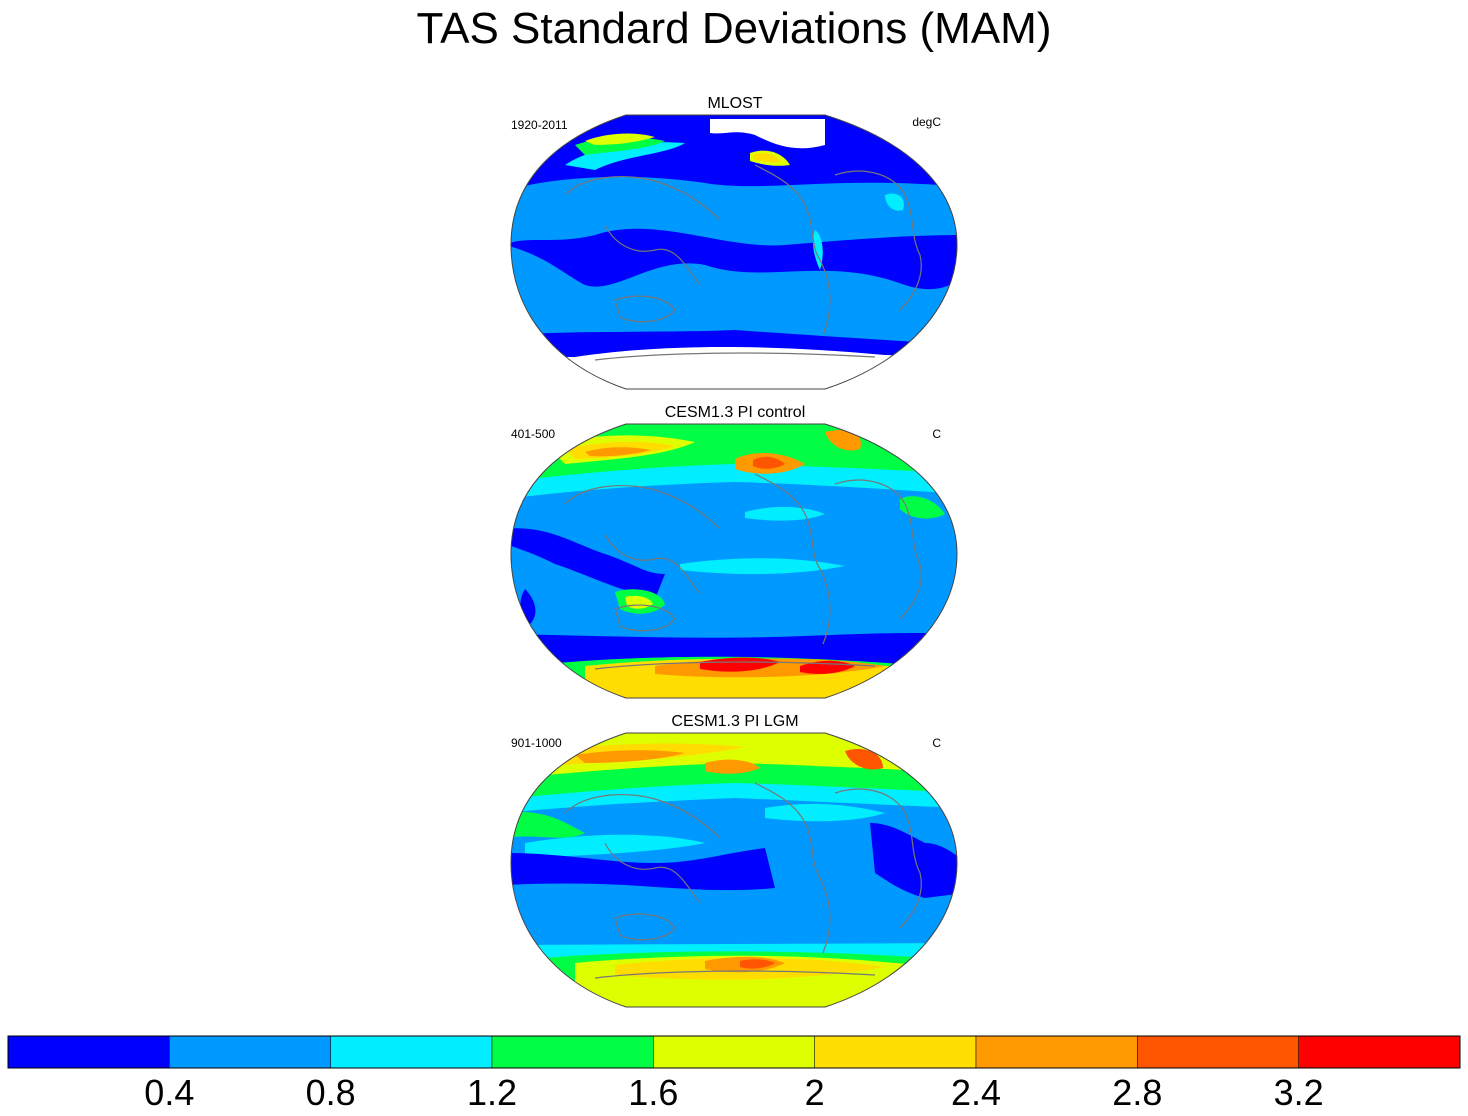  What do you see at coordinates (926, 122) in the screenshot?
I see `panel-units-label: degC` at bounding box center [926, 122].